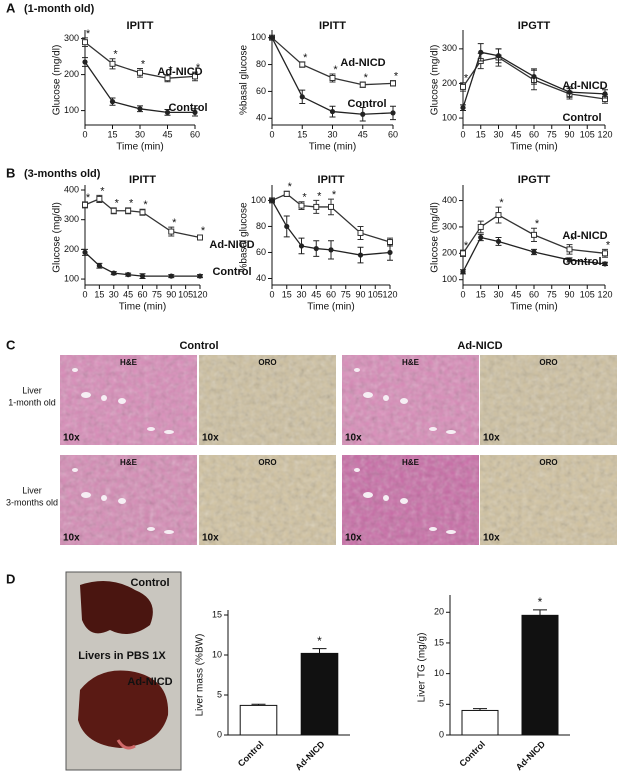 The image size is (622, 777). Describe the element at coordinates (10, 578) in the screenshot. I see `panel-label: D` at that location.